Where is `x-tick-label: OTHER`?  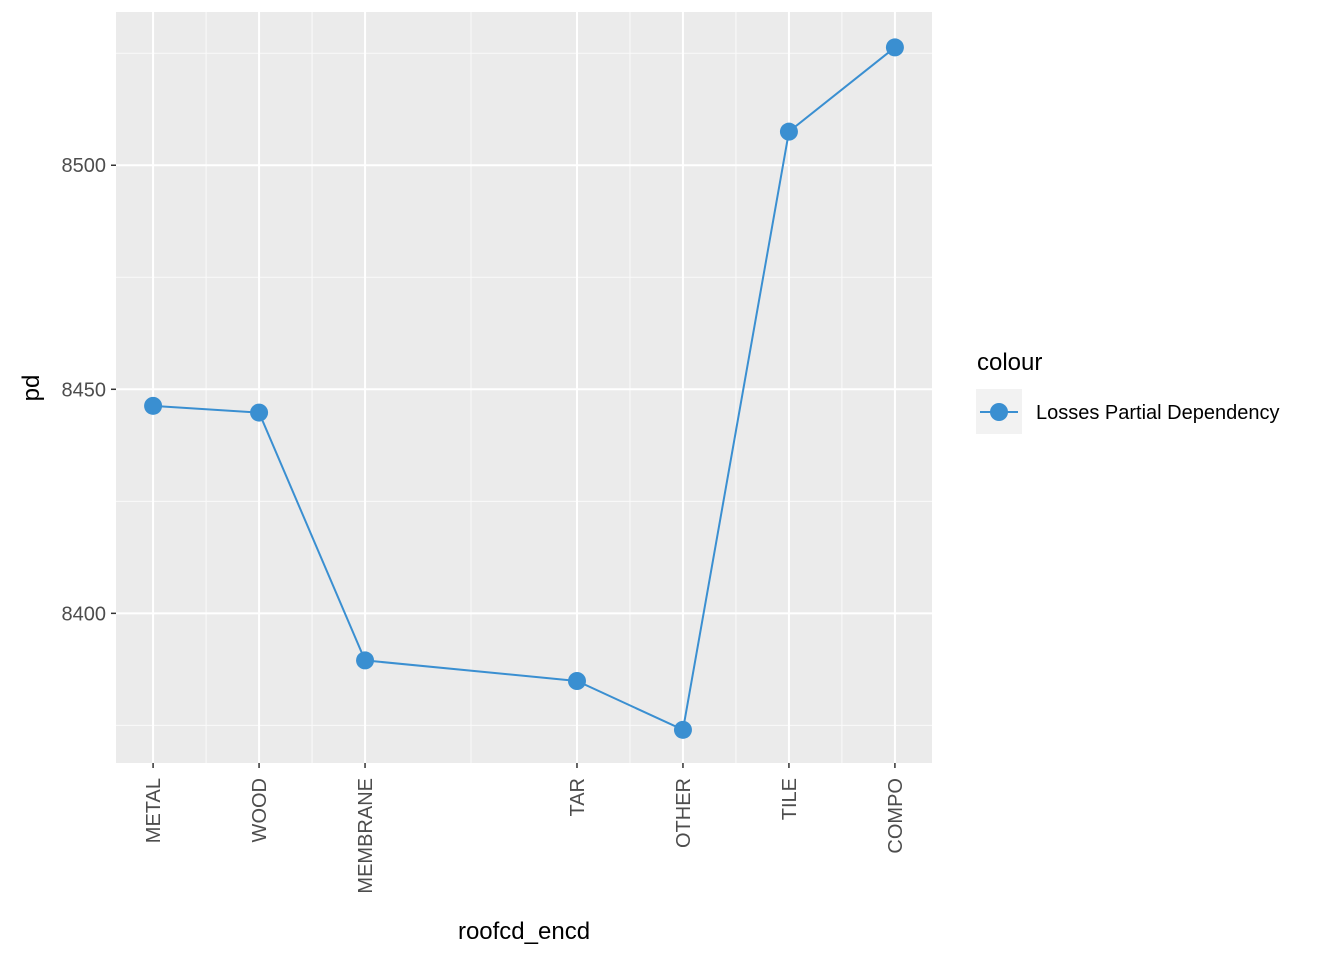
x-tick-label: OTHER is located at coordinates (684, 813).